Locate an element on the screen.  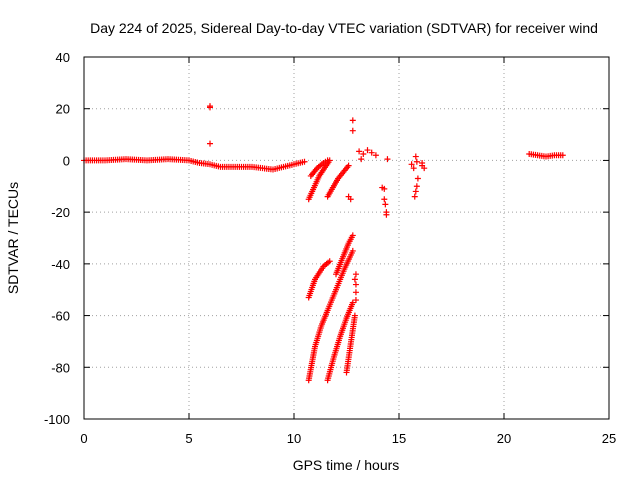
y-tick-label: -100 is located at coordinates (57, 419).